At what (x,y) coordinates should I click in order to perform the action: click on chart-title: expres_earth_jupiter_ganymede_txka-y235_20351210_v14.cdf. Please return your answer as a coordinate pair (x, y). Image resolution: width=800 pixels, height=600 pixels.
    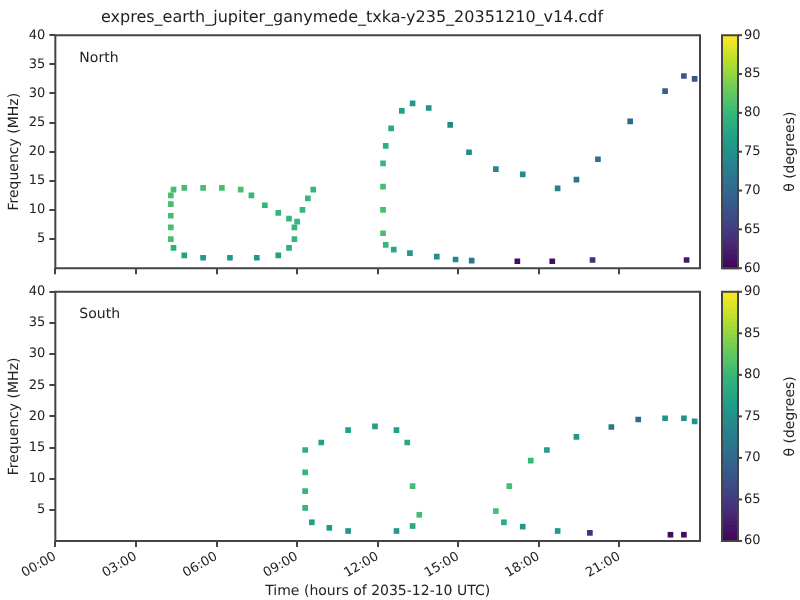
    Looking at the image, I should click on (352, 16).